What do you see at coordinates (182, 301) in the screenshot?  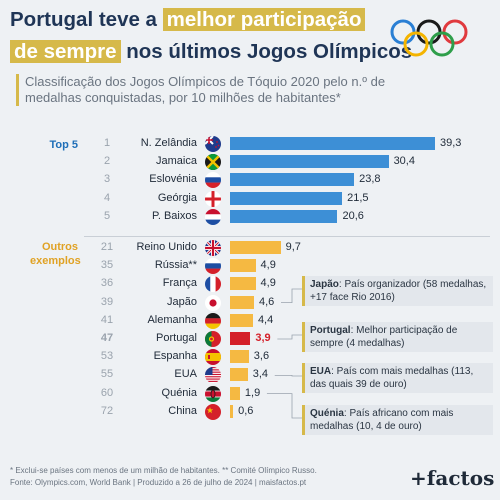 I see `country-label-japao: Japão` at bounding box center [182, 301].